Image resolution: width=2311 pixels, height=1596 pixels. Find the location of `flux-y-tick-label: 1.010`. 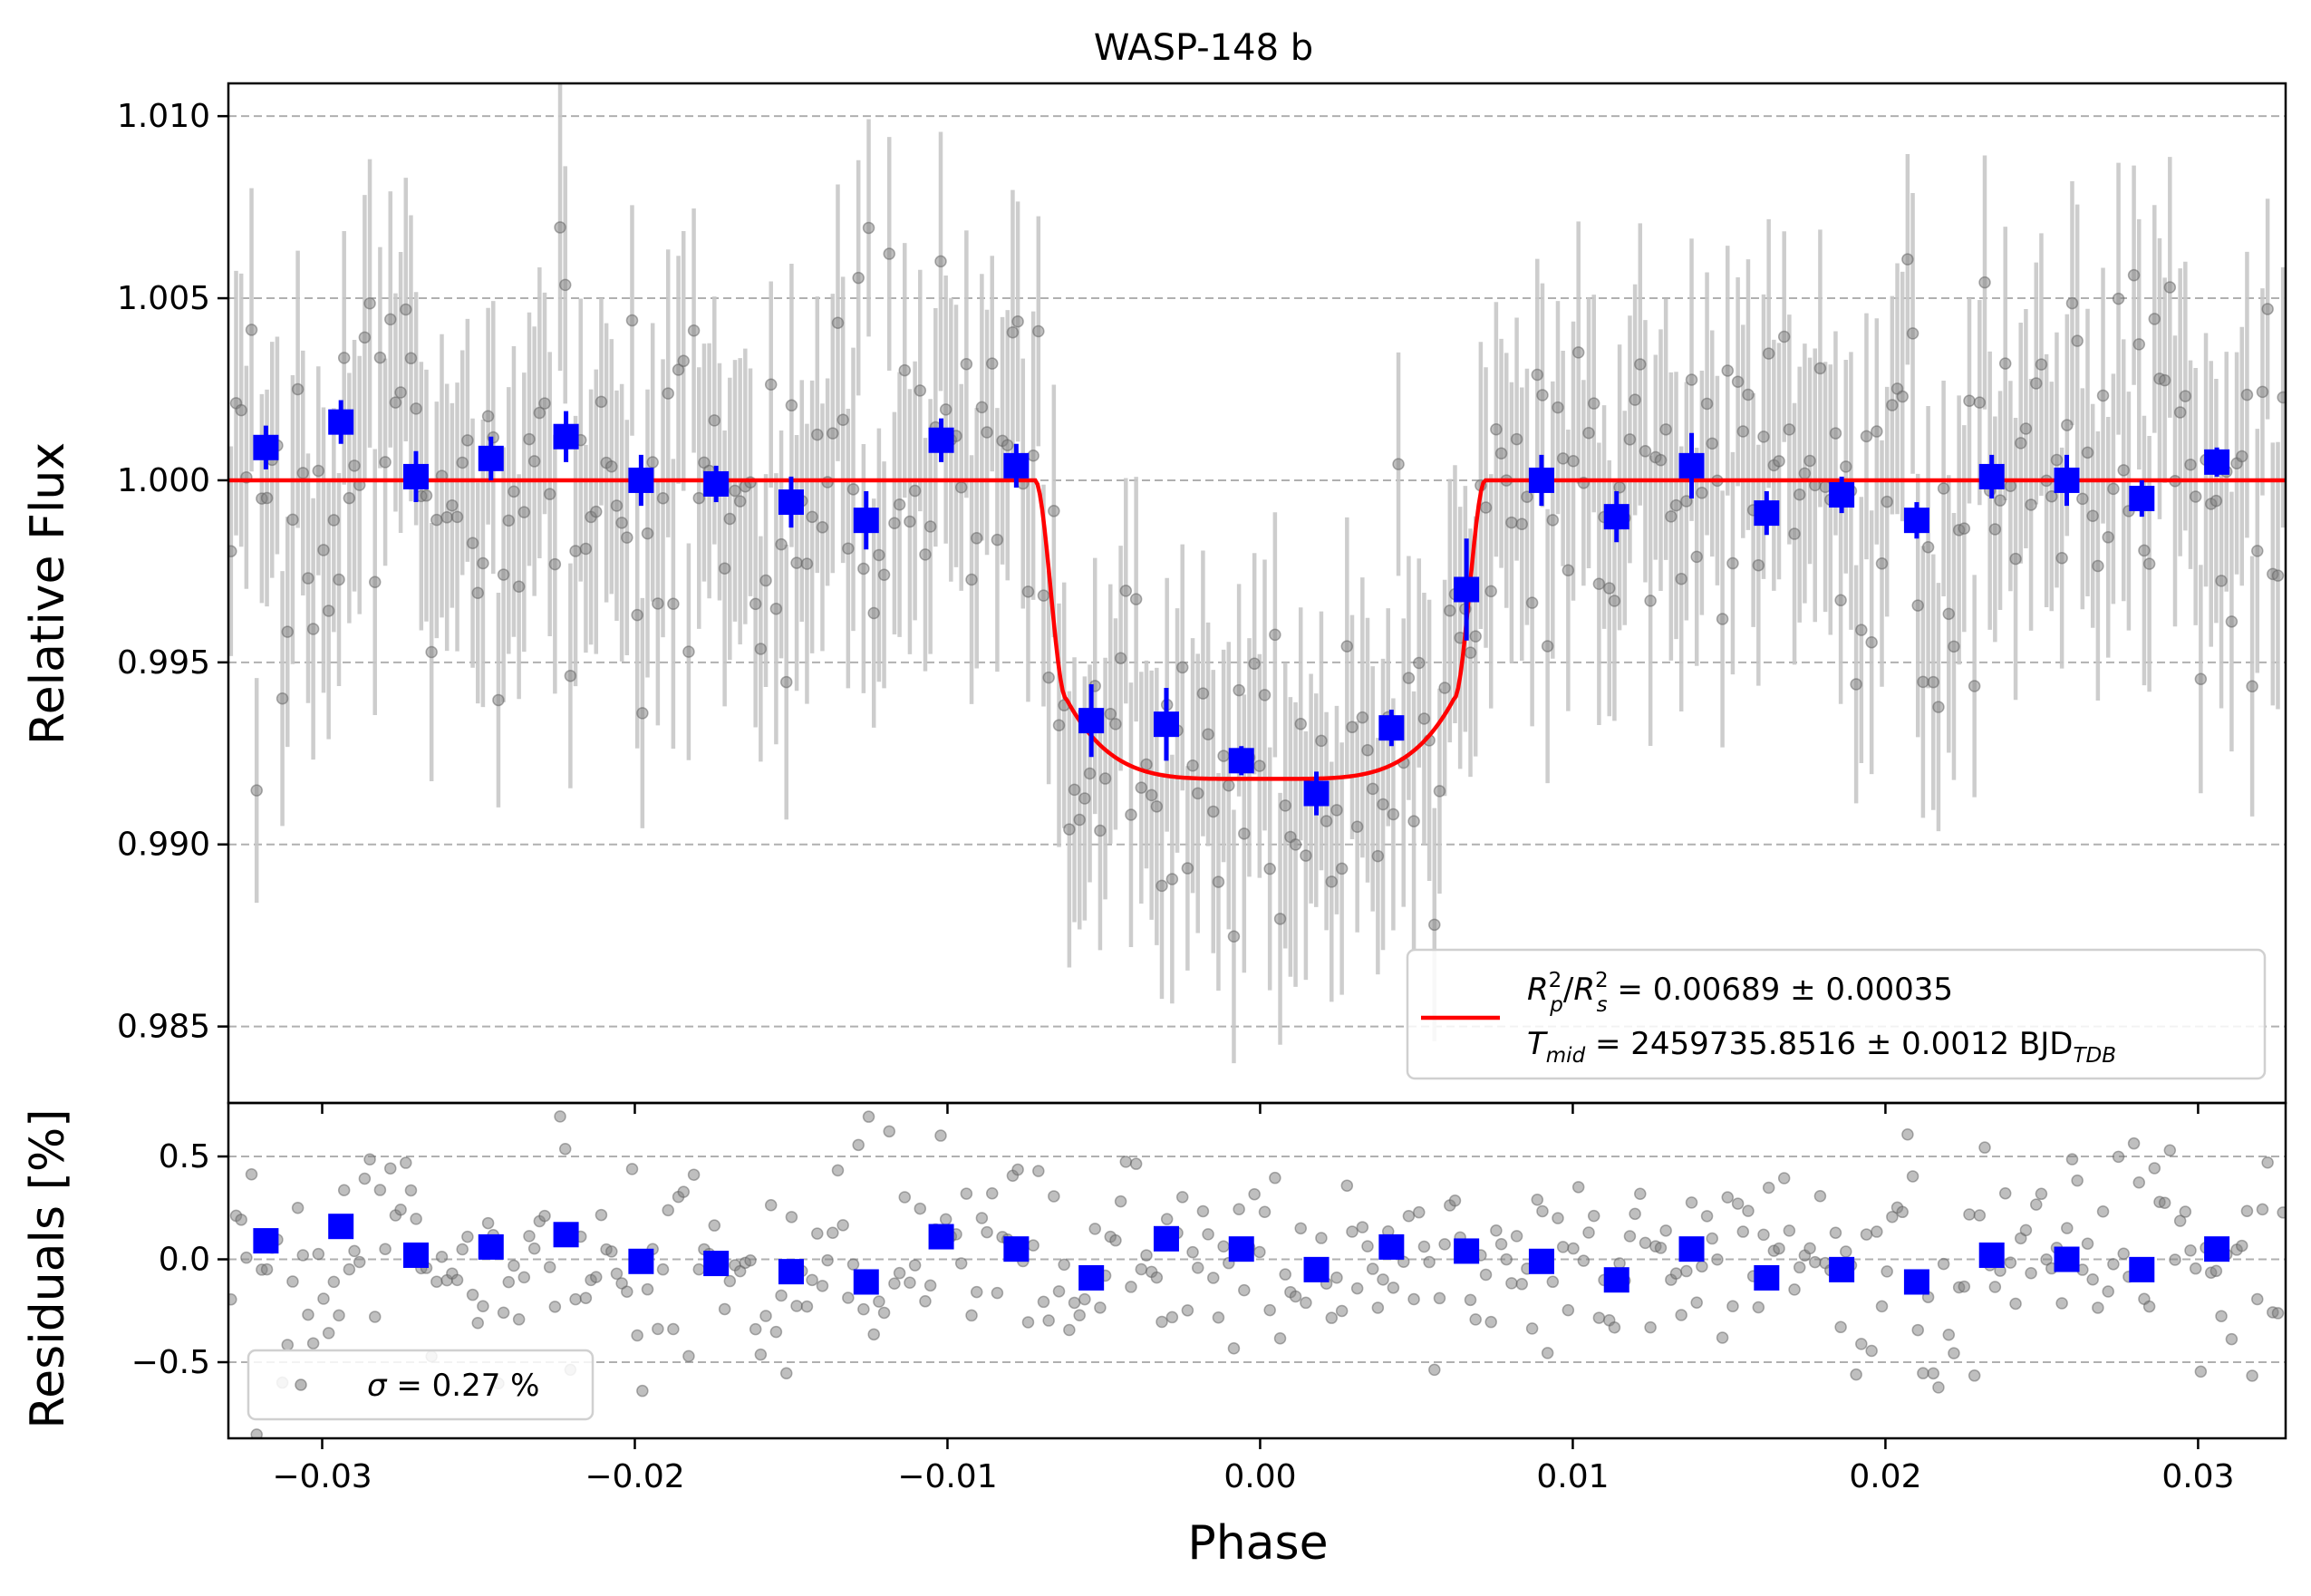

flux-y-tick-label: 1.010 is located at coordinates (163, 116).